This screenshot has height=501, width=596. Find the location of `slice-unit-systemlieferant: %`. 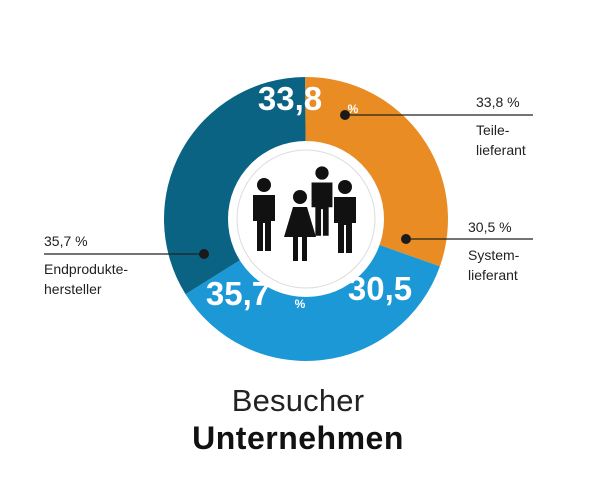

slice-unit-systemlieferant: % is located at coordinates (443, 299).